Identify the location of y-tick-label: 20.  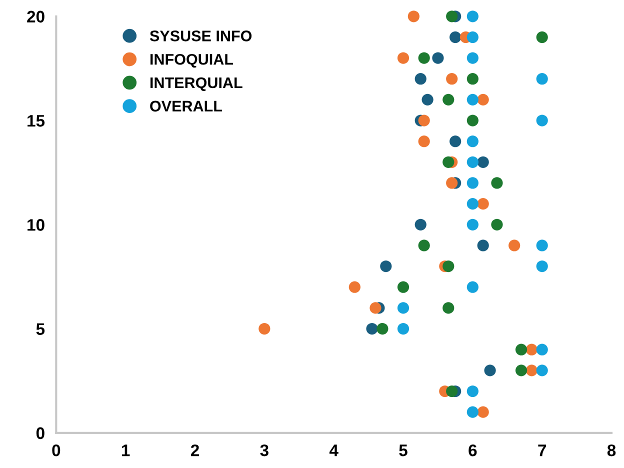
(35, 16).